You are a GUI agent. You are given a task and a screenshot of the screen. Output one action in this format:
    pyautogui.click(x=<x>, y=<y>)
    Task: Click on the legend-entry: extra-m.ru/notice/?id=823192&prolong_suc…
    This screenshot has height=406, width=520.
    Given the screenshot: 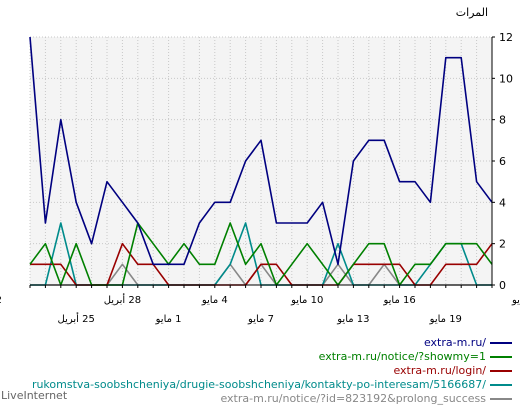 What is the action you would take?
    pyautogui.click(x=257, y=399)
    